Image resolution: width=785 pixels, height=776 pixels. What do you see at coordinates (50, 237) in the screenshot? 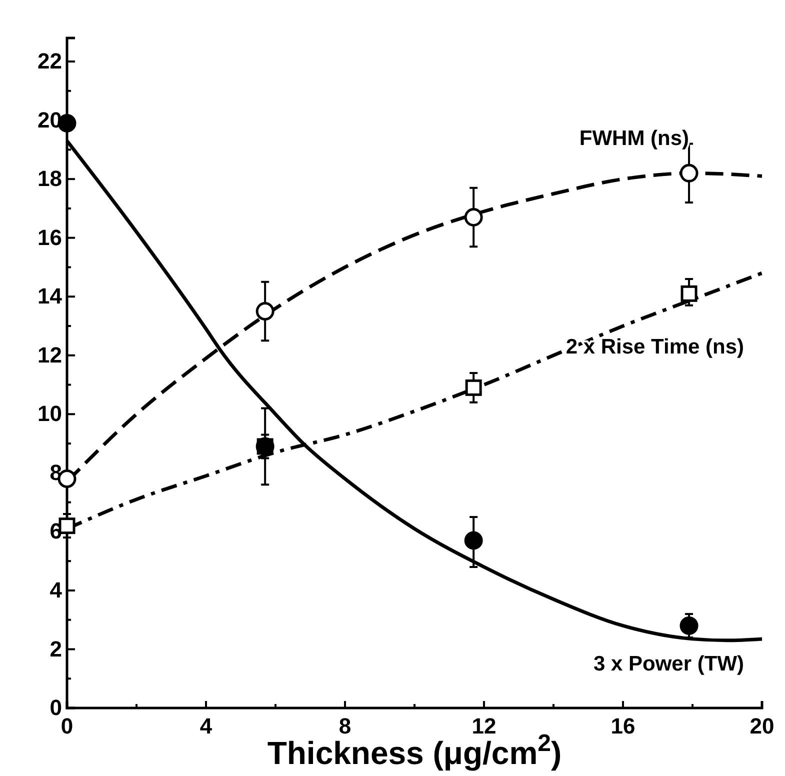
I see `y-tick-label: 16` at bounding box center [50, 237].